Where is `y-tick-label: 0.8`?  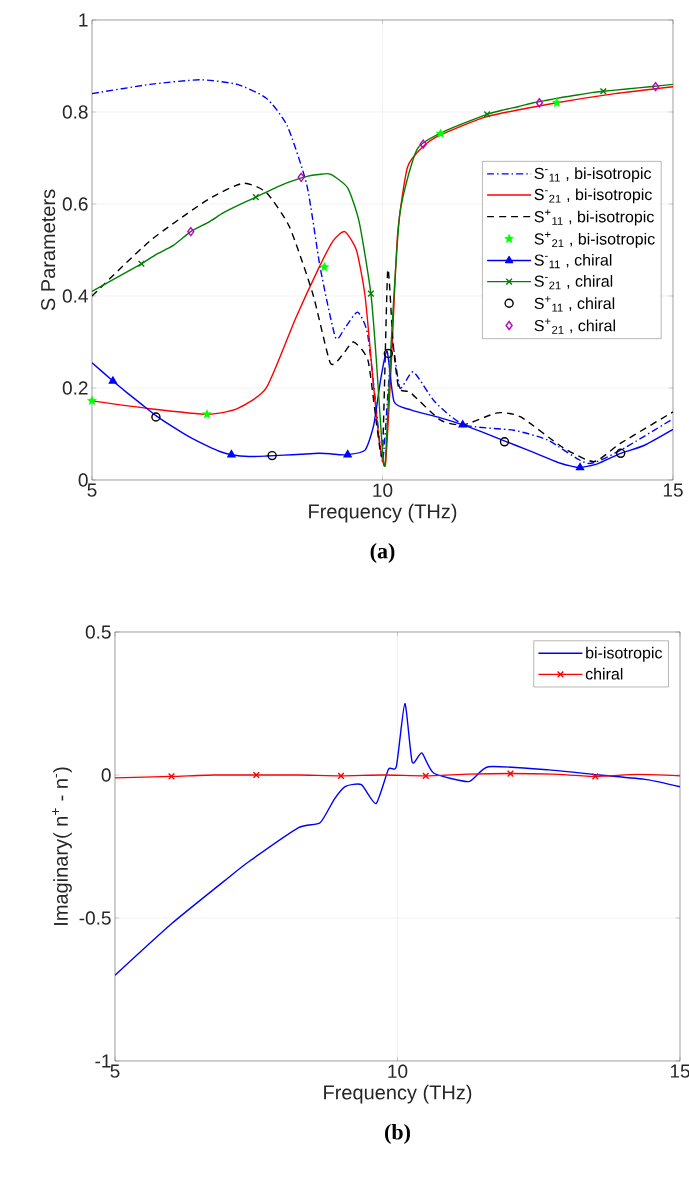 y-tick-label: 0.8 is located at coordinates (75, 112).